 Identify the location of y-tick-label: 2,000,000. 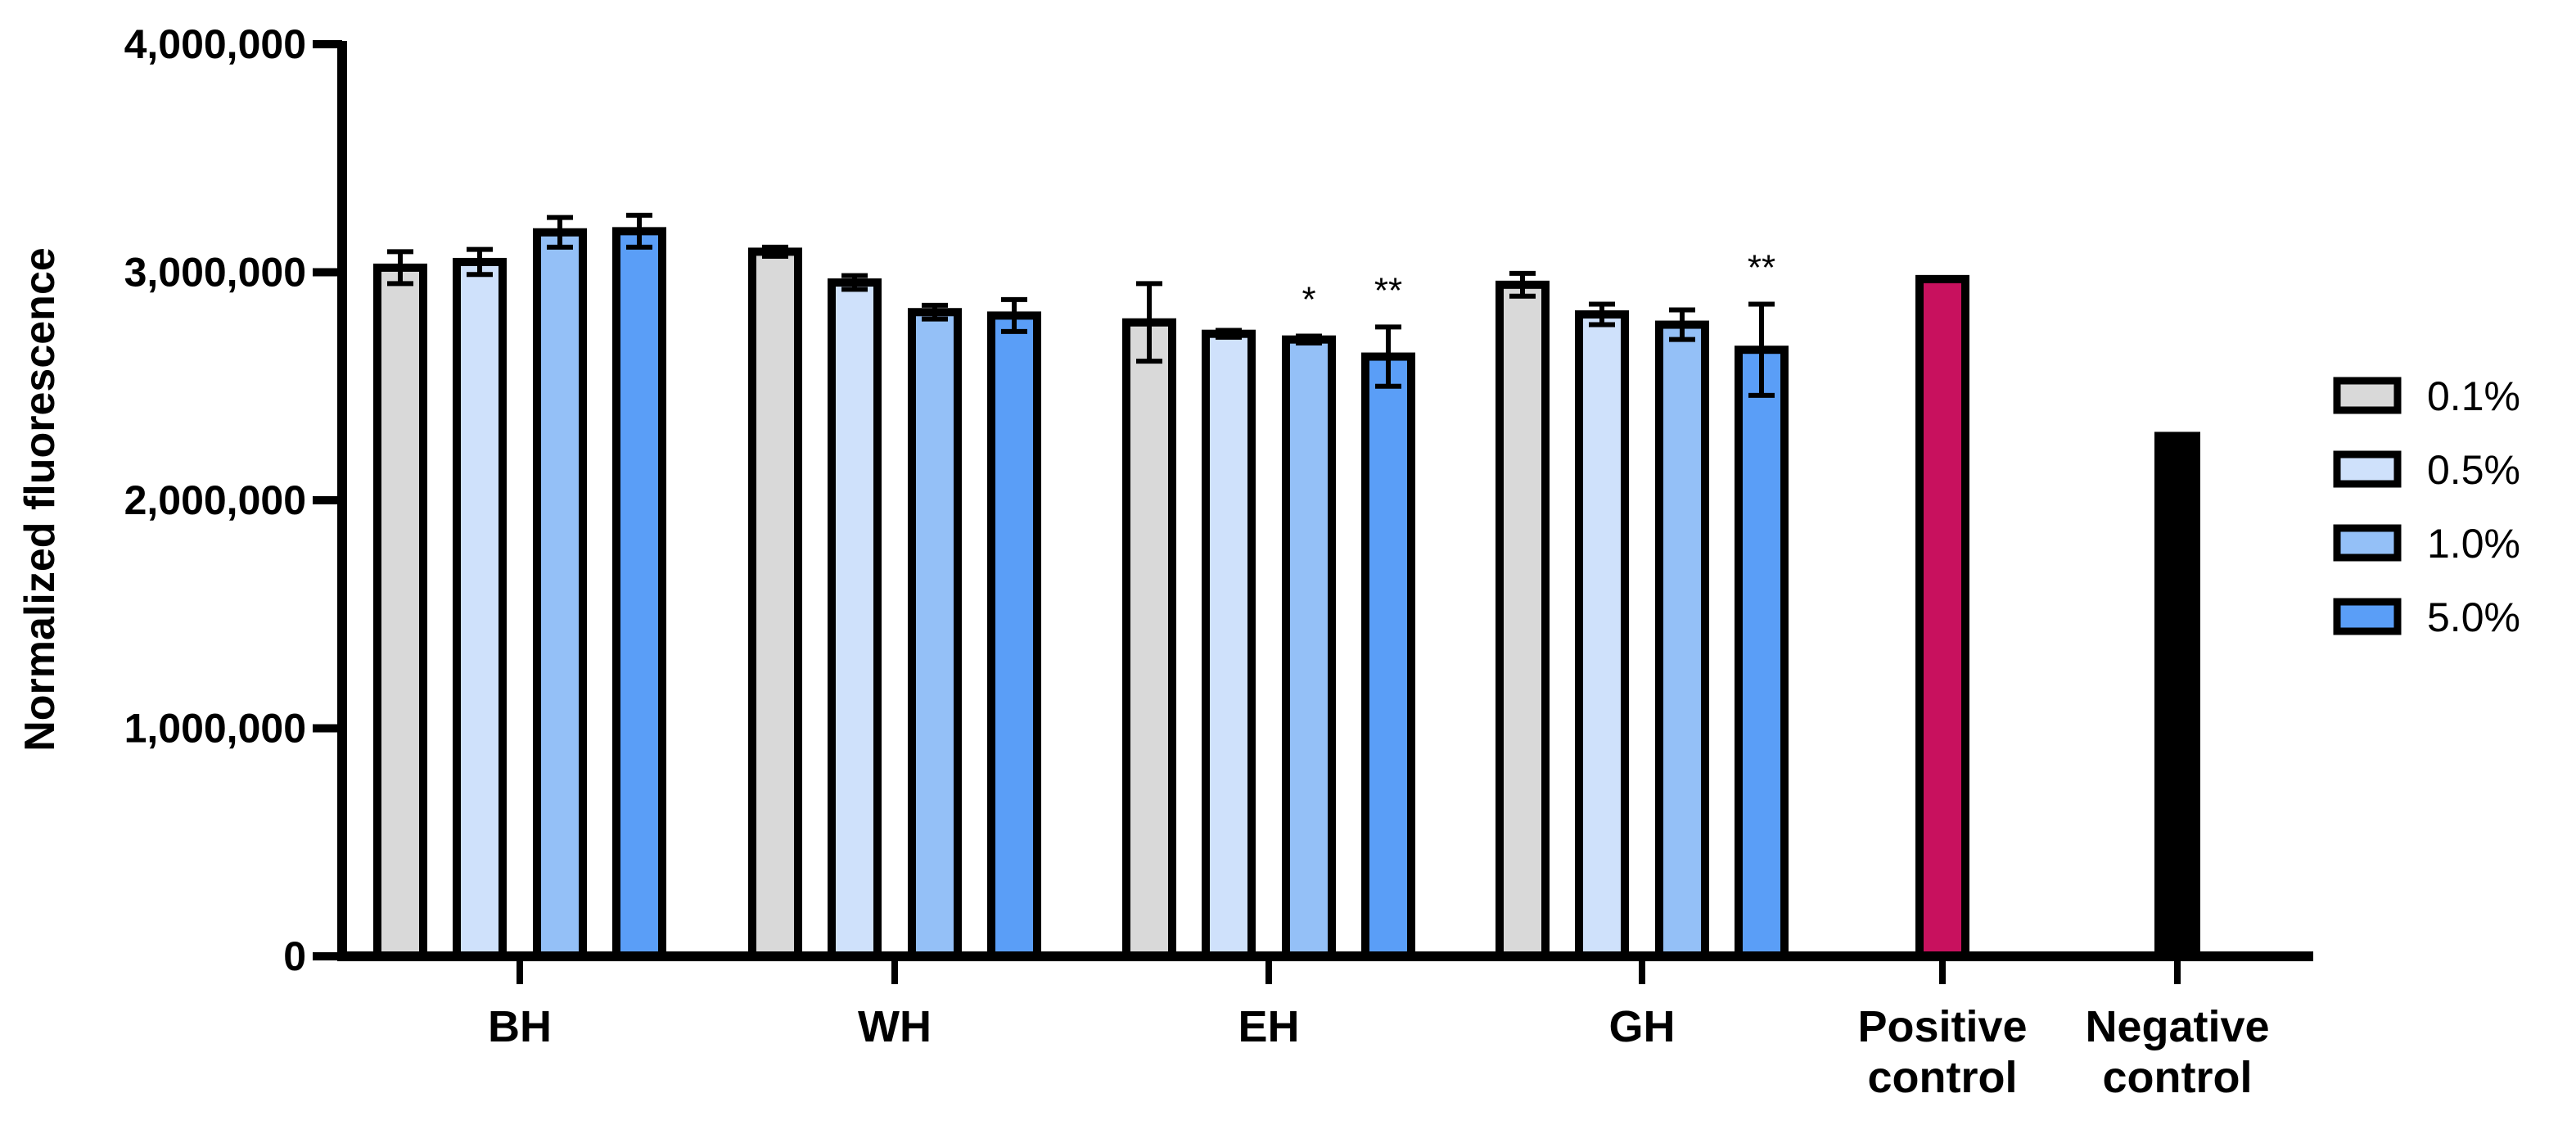
(215, 500).